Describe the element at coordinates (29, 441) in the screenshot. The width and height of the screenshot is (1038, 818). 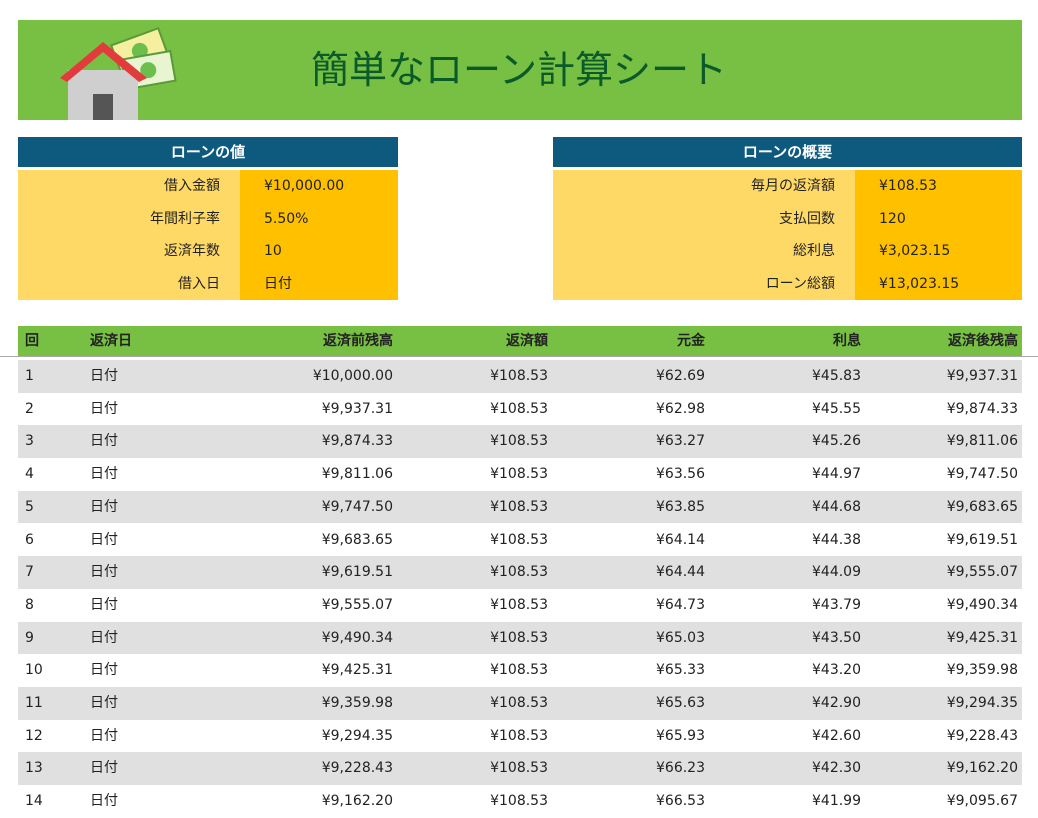
I see `table-cell: 3` at that location.